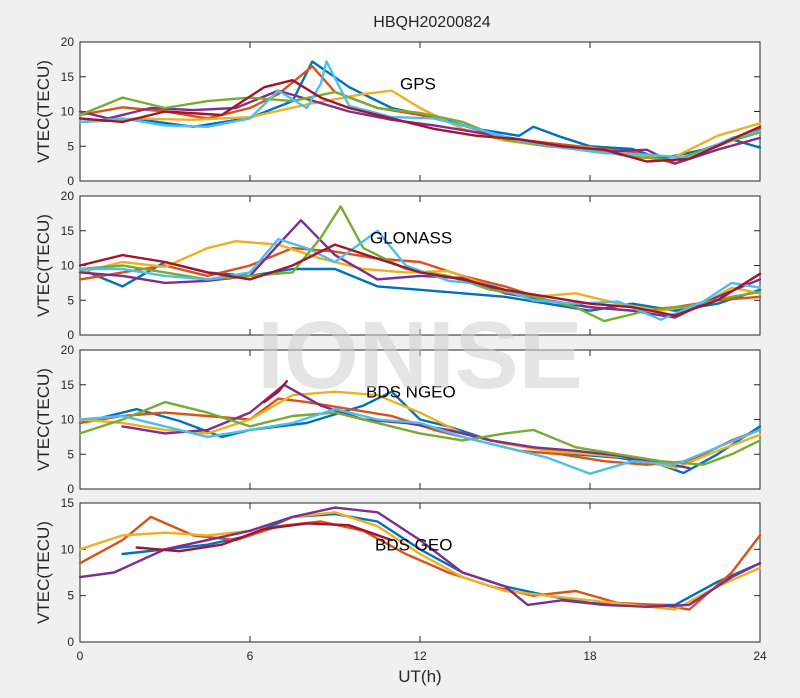 This screenshot has height=698, width=800. Describe the element at coordinates (411, 392) in the screenshot. I see `panel-annotation: BDS NGEO` at that location.